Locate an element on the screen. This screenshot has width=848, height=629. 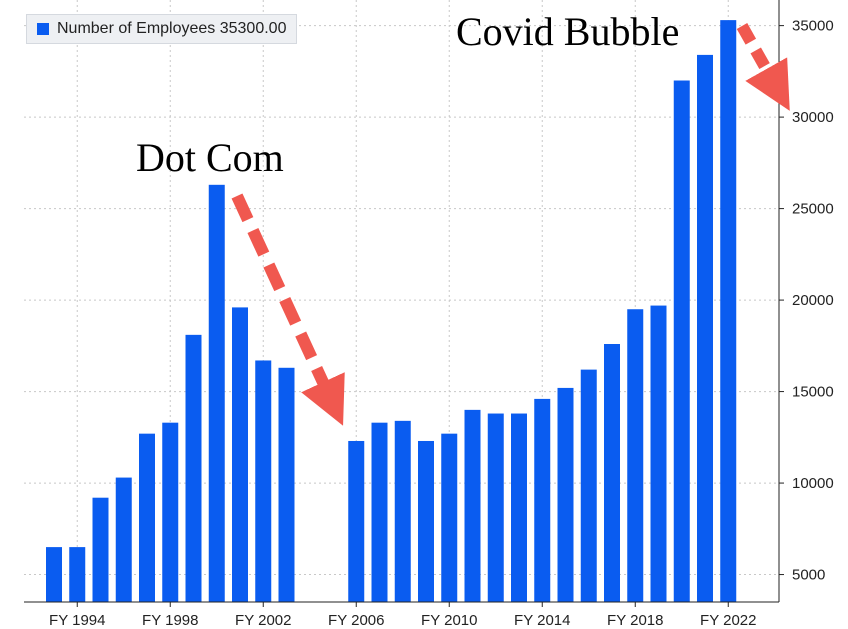
x-tick-label: FY 1994 is located at coordinates (77, 620).